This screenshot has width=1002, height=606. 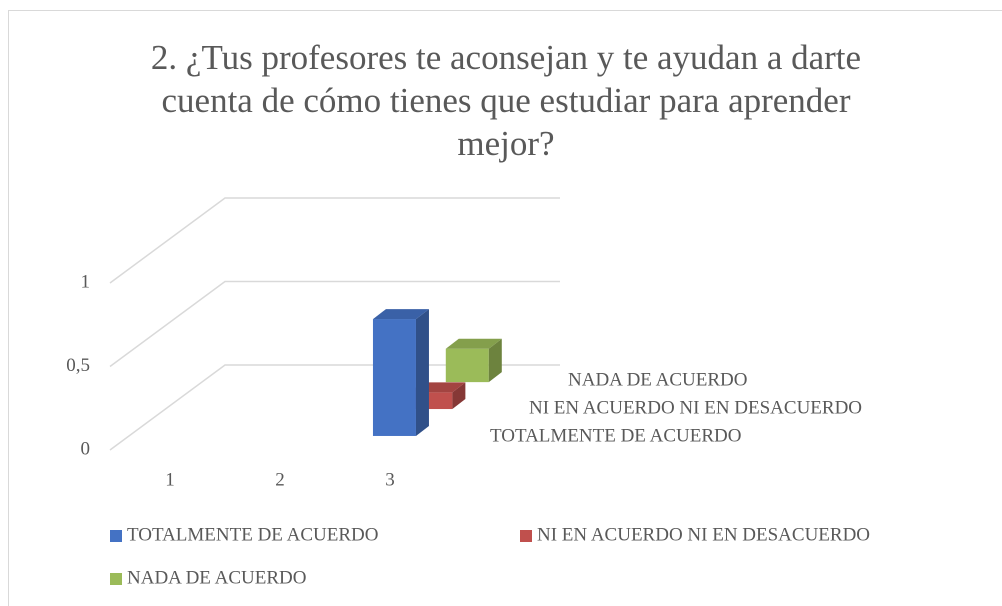 What do you see at coordinates (216, 577) in the screenshot?
I see `legend-label: NADA DE ACUERDO` at bounding box center [216, 577].